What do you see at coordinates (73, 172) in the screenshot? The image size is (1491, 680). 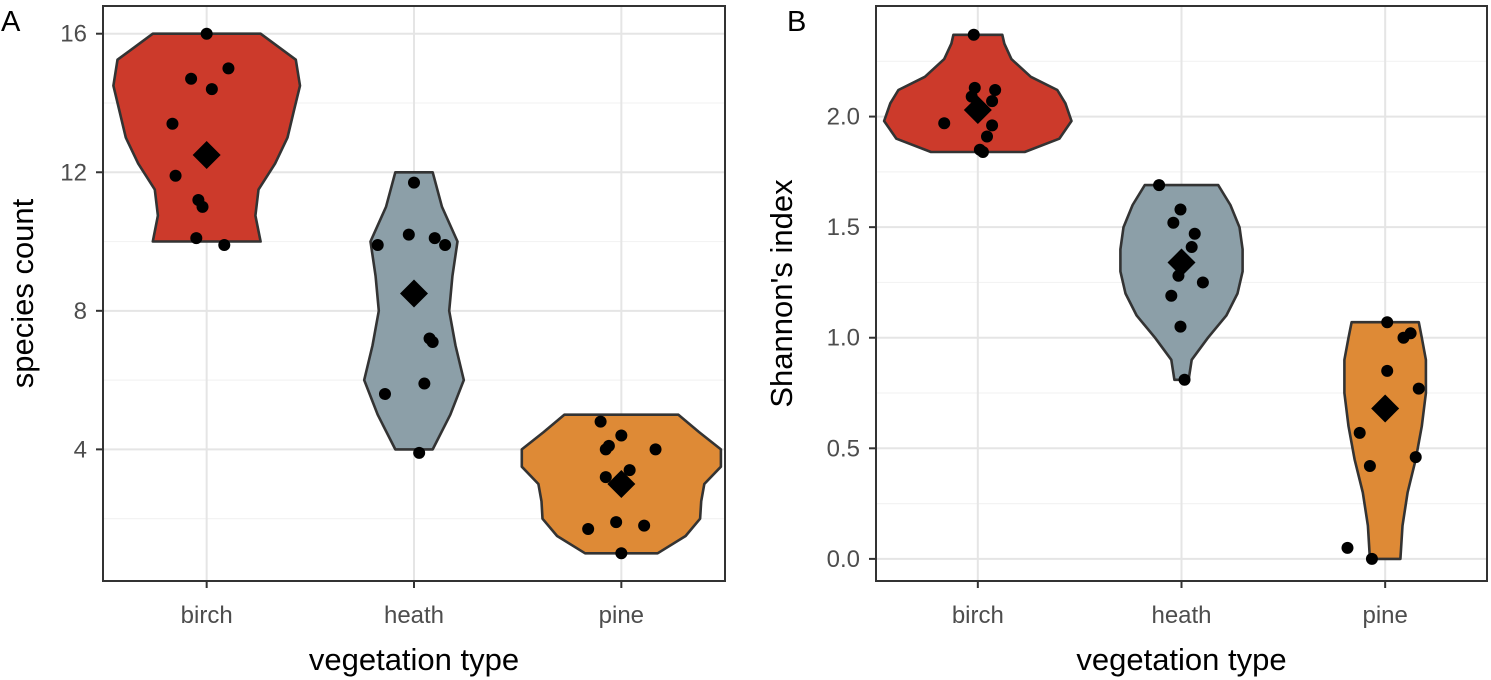 I see `y-tick-label: 12` at bounding box center [73, 172].